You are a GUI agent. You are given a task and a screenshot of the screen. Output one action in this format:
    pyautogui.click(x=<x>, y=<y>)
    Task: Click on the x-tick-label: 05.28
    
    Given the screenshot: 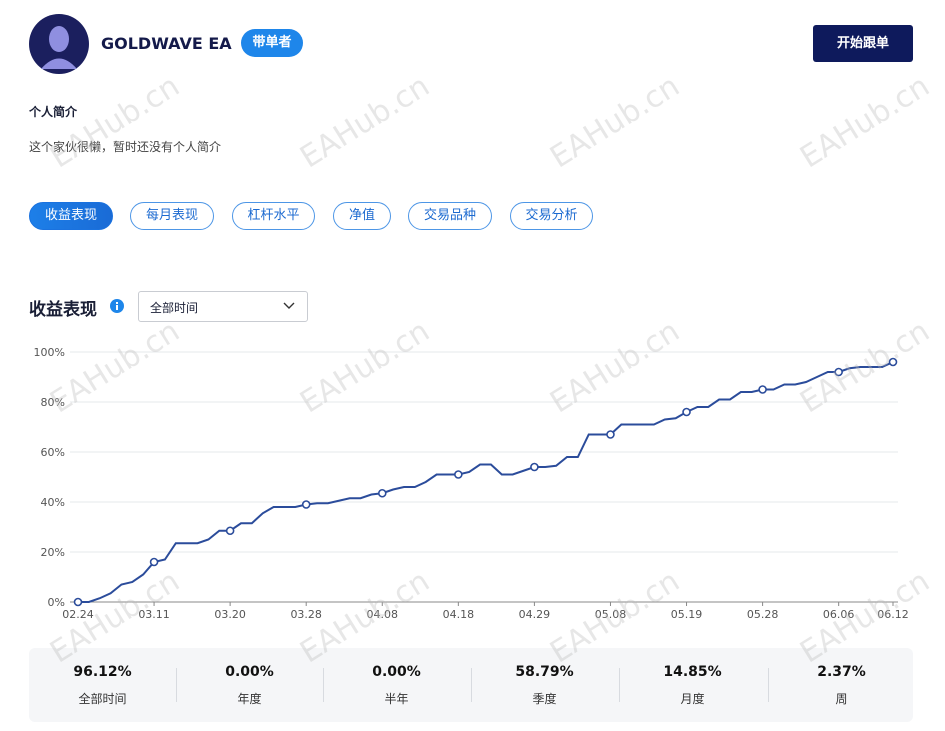 What is the action you would take?
    pyautogui.click(x=763, y=614)
    